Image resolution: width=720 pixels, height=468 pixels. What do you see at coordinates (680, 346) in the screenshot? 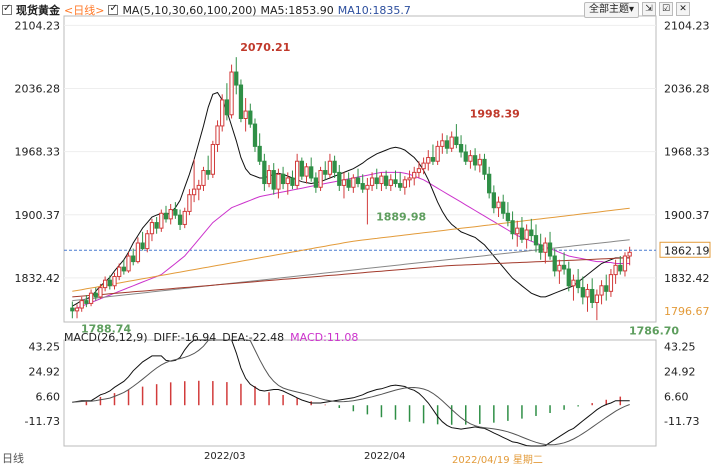
I see `macd-tick-right: 43.25` at bounding box center [680, 346].